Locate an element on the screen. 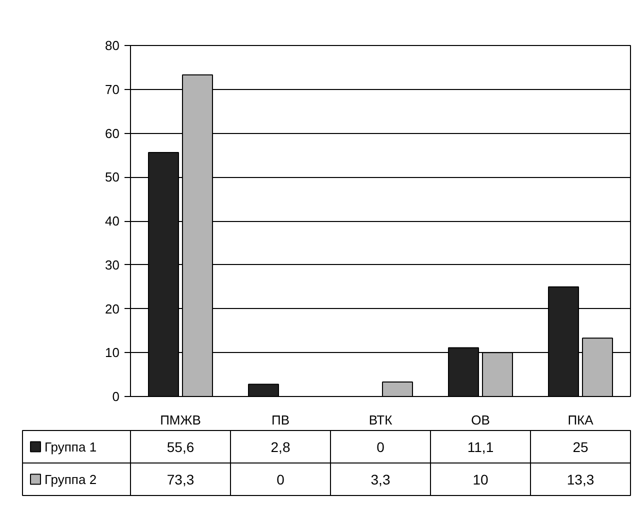 The height and width of the screenshot is (519, 641). data-label: 11,1 is located at coordinates (480, 446).